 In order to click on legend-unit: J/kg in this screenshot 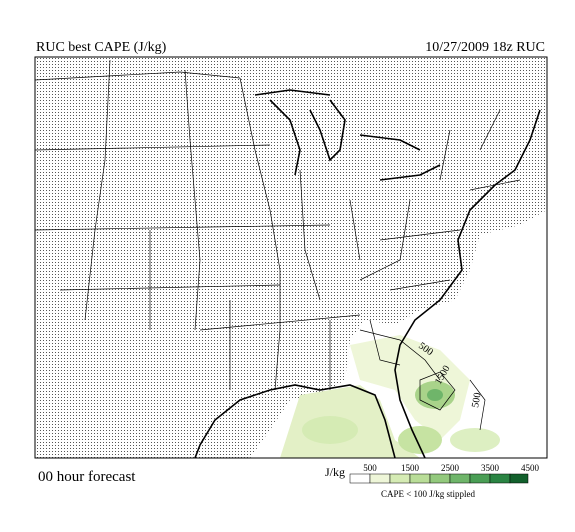, I will do `click(335, 472)`.